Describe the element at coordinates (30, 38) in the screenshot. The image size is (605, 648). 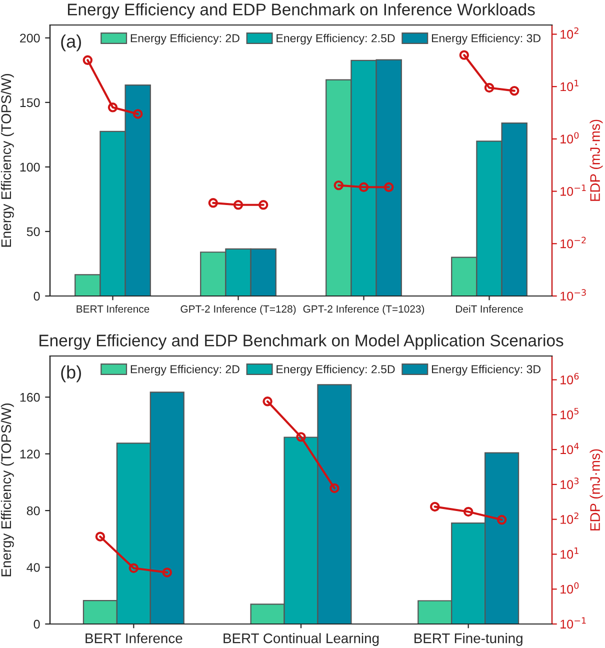
I see `y-tick-label: 200` at that location.